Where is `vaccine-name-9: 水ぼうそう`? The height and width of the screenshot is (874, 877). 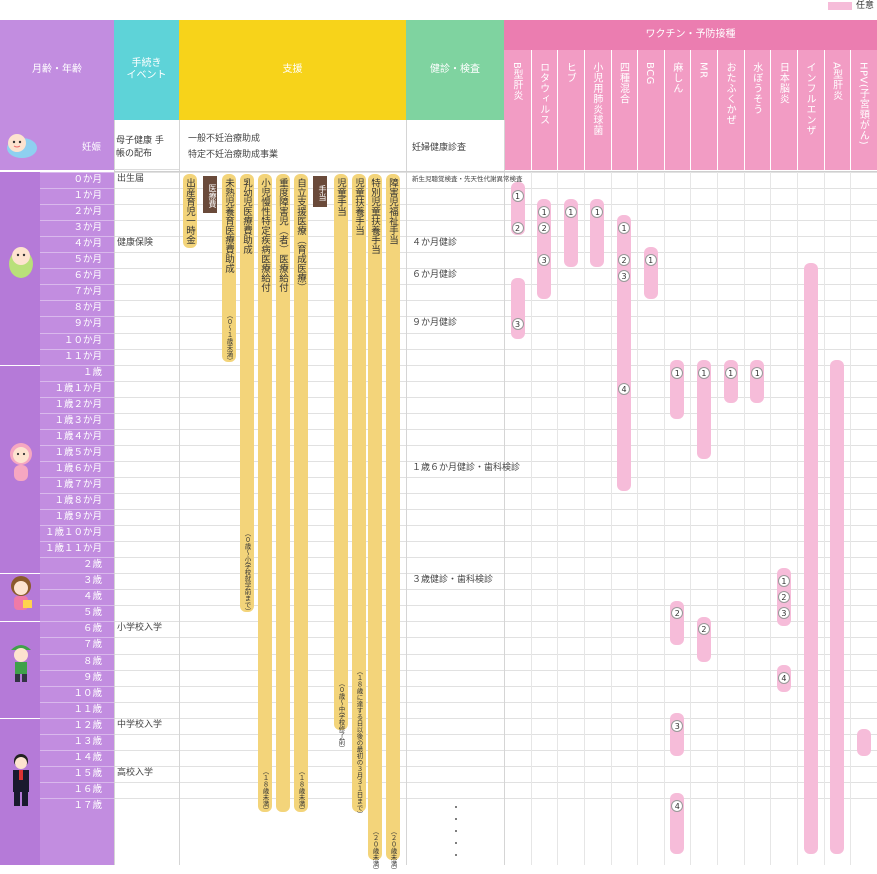
vaccine-name-9: 水ぼうそう is located at coordinates (756, 88).